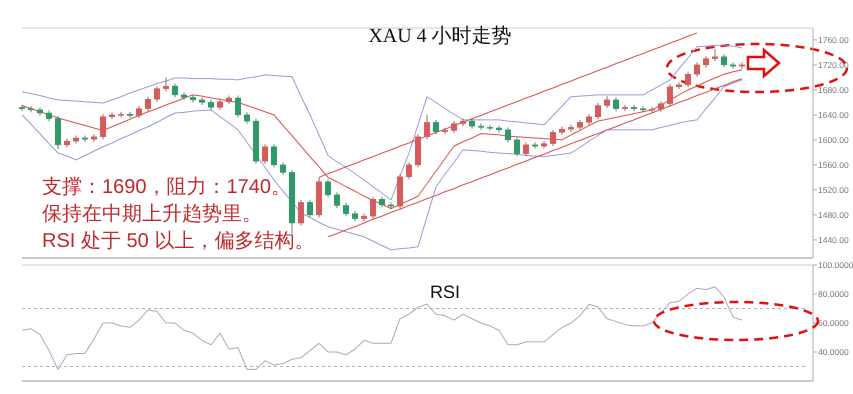 The height and width of the screenshot is (394, 853). Describe the element at coordinates (833, 323) in the screenshot. I see `y-tick-label: 60.0000` at that location.